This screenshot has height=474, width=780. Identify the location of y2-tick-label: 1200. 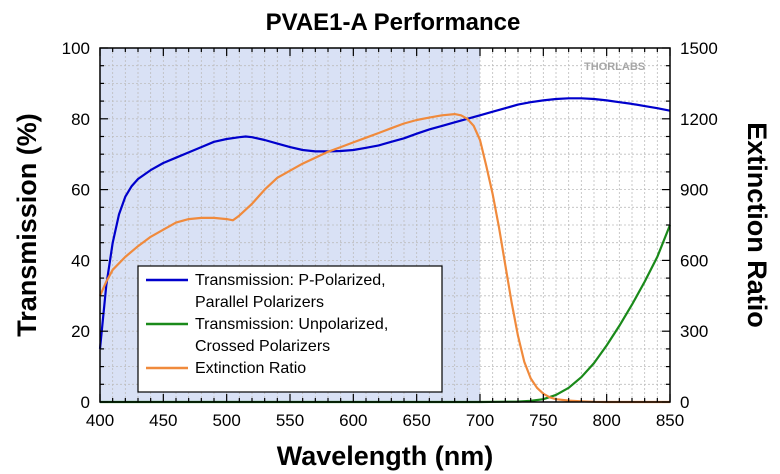
(699, 119).